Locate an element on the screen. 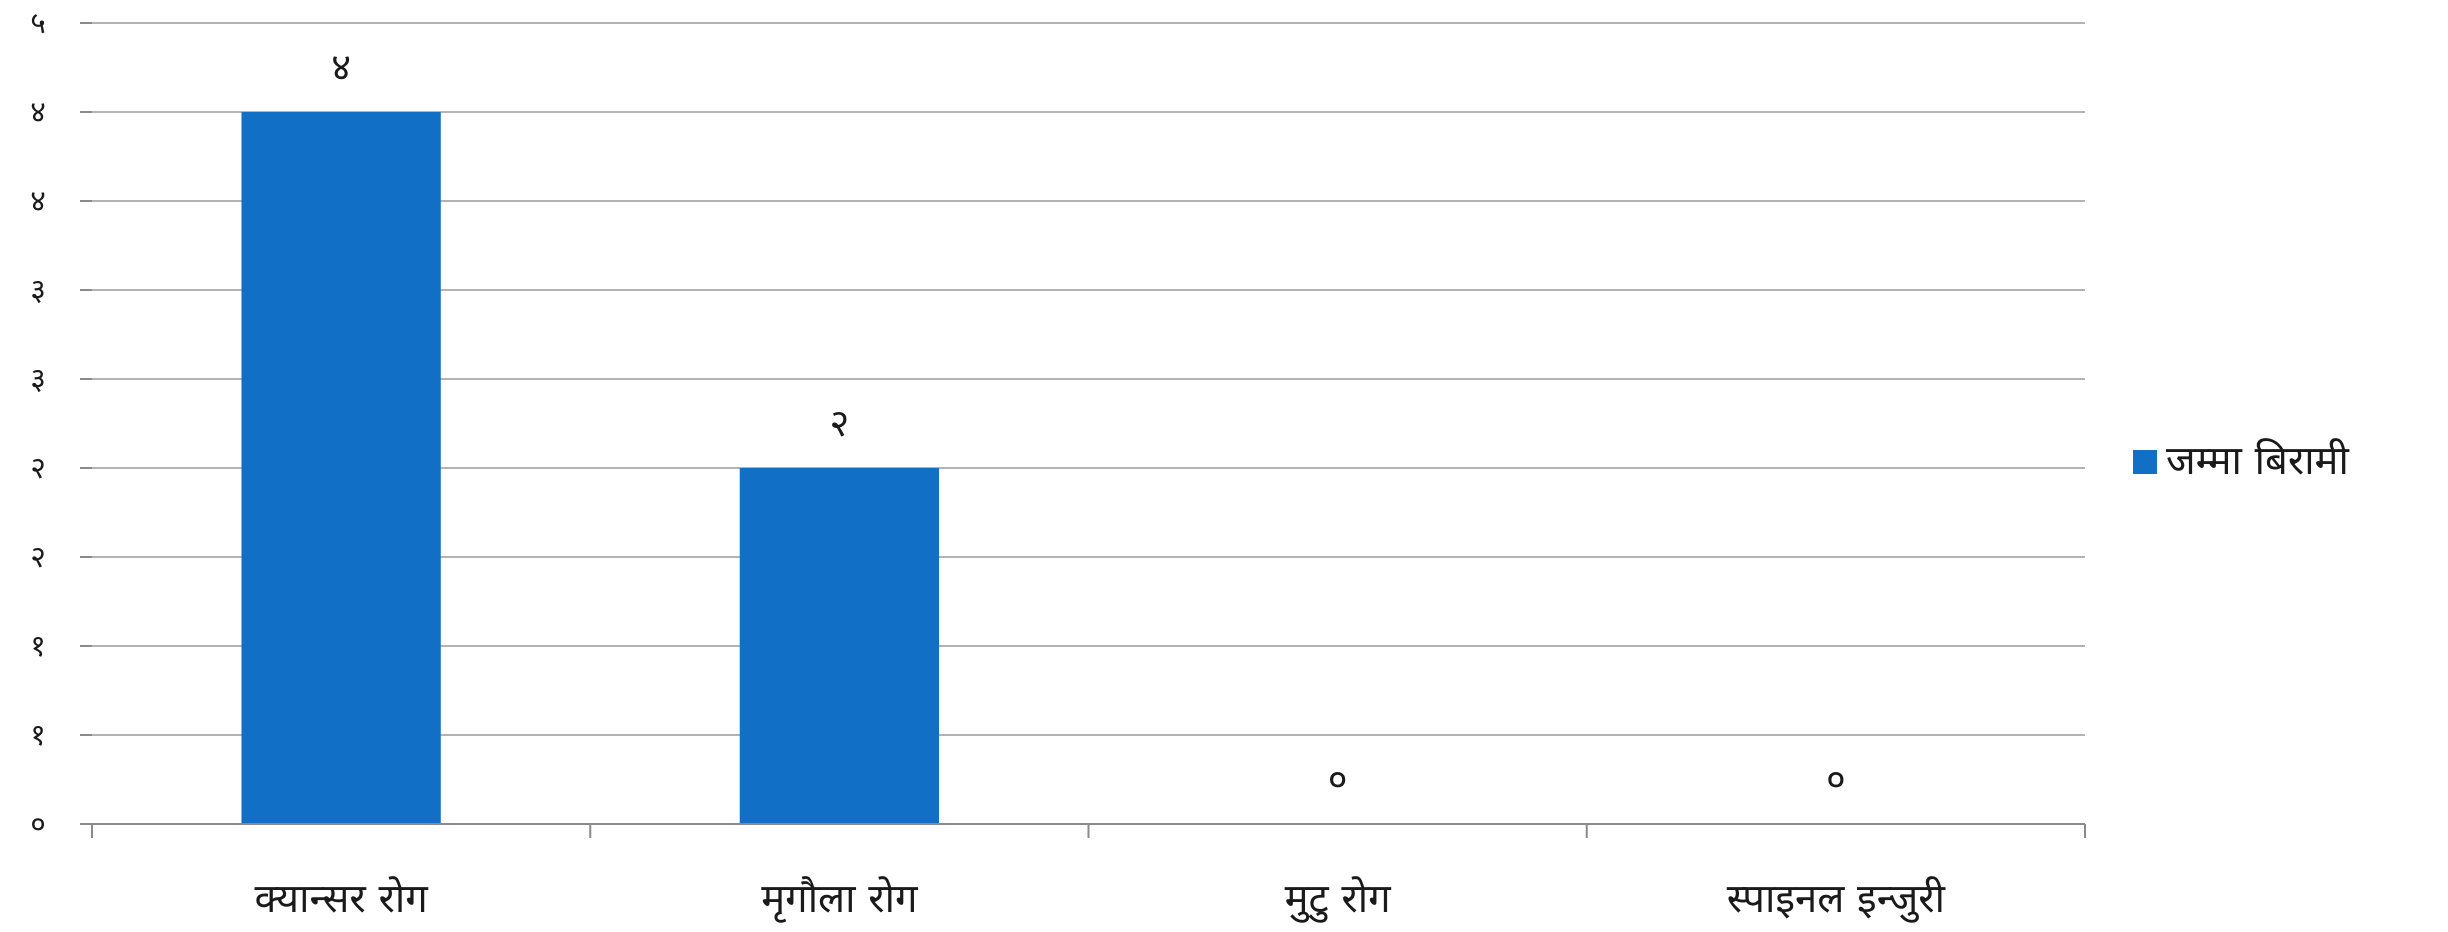 This screenshot has height=932, width=2448. x-category-label: क्यान्सर रोग is located at coordinates (342, 899).